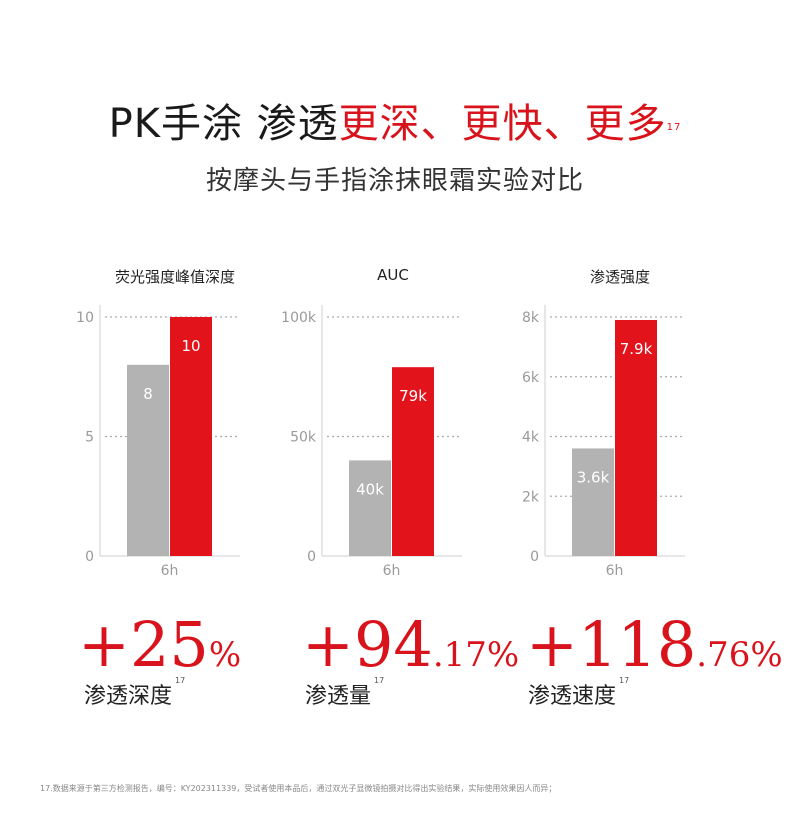 This screenshot has width=790, height=820. I want to click on data-label: 10, so click(190, 346).